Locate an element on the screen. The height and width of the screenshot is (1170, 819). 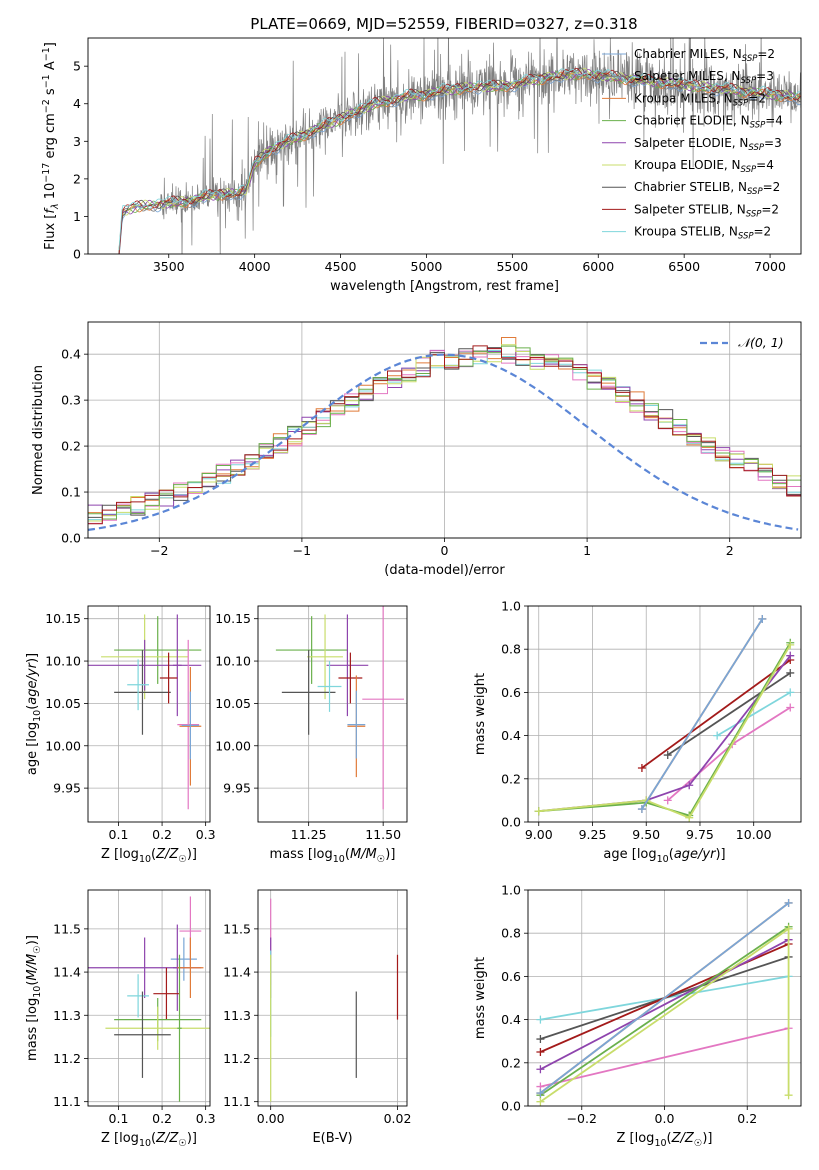
label-part: wavelength [Angstrom, rest frame] is located at coordinates (444, 286).